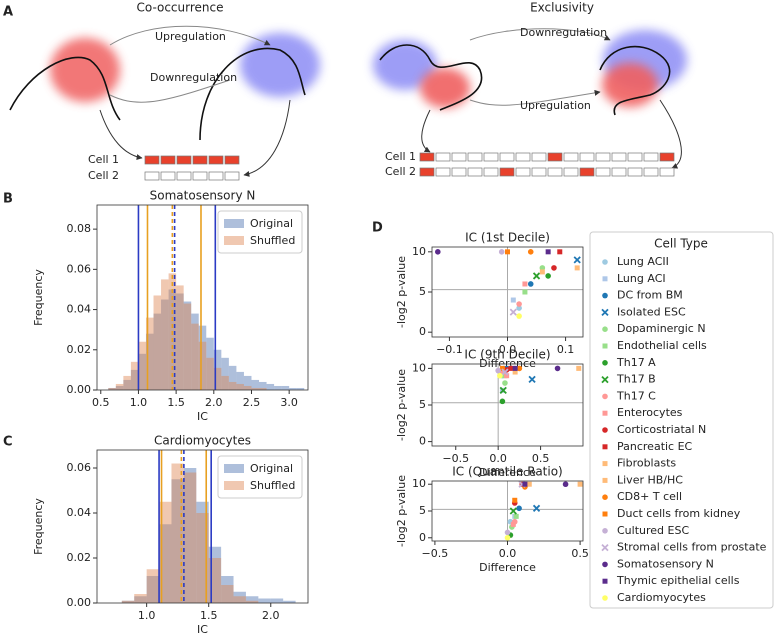 Image resolution: width=776 pixels, height=635 pixels. Describe the element at coordinates (272, 240) in the screenshot. I see `legend-label: Shuffled` at that location.